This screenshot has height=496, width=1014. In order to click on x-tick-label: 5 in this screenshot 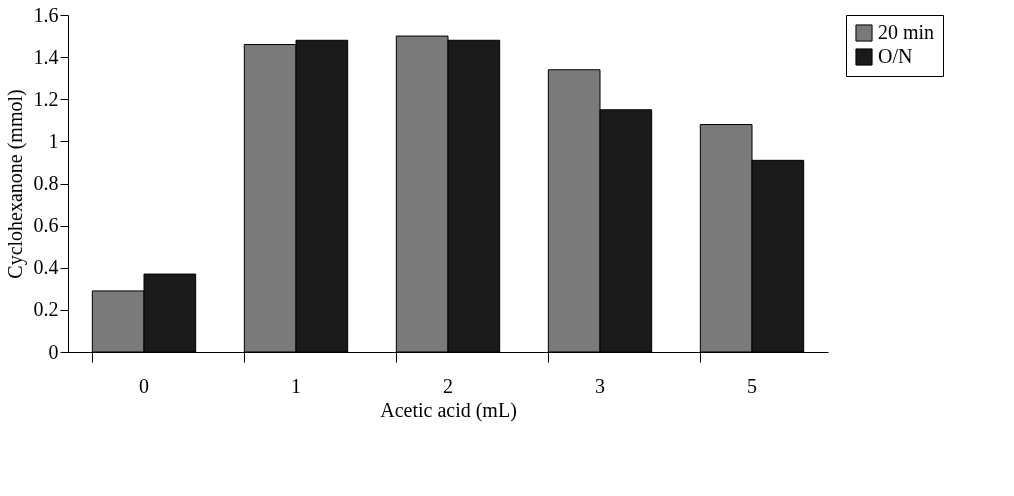, I will do `click(752, 385)`.